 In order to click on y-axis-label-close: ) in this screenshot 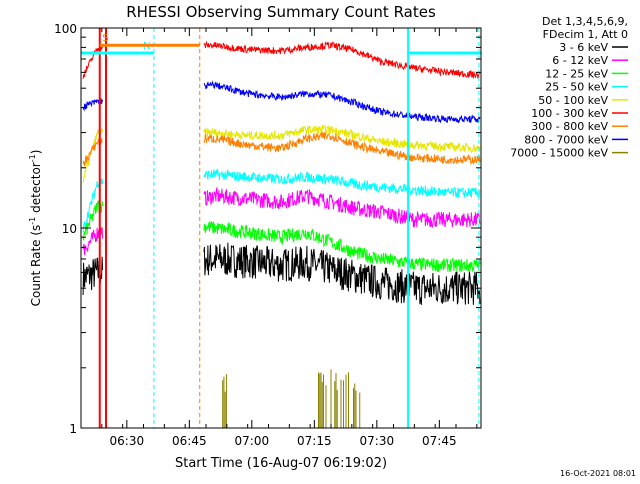, I will do `click(36, 152)`.